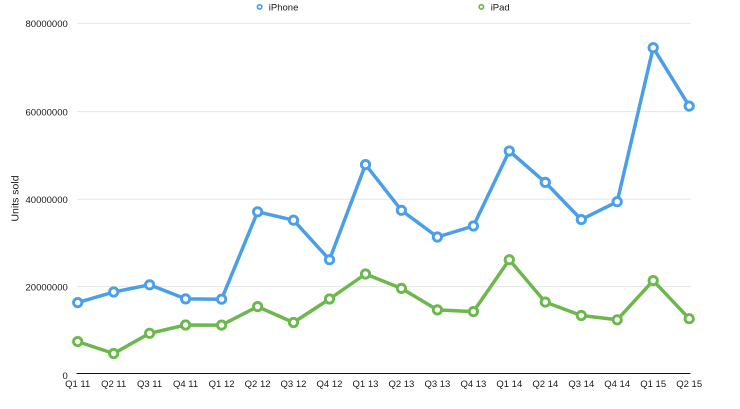 This screenshot has height=409, width=740. Describe the element at coordinates (47, 200) in the screenshot. I see `svg-text: 40000000` at that location.